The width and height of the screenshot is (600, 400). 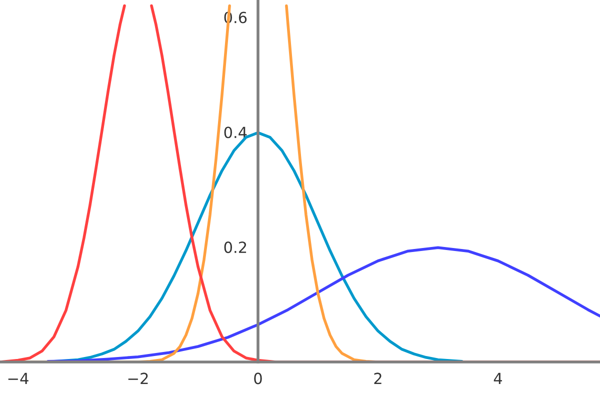 I want to click on x-tick-label: −2, so click(x=138, y=378).